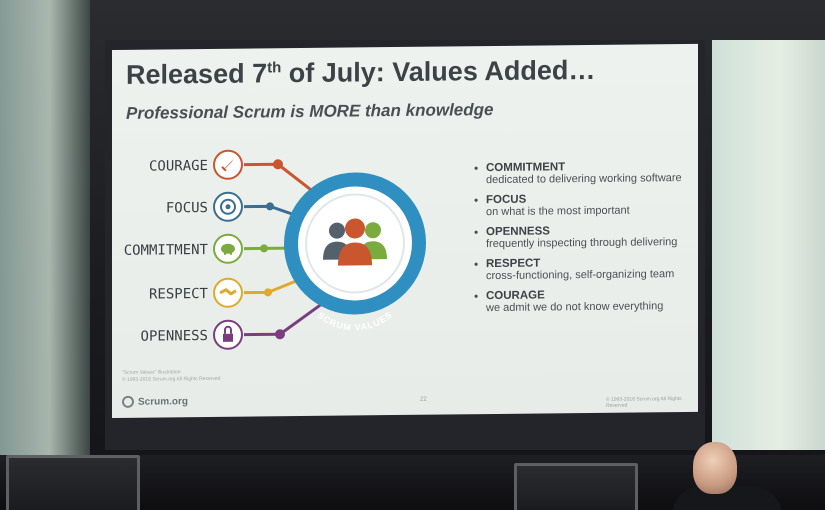 The image size is (825, 510). I want to click on target-icon, so click(228, 206).